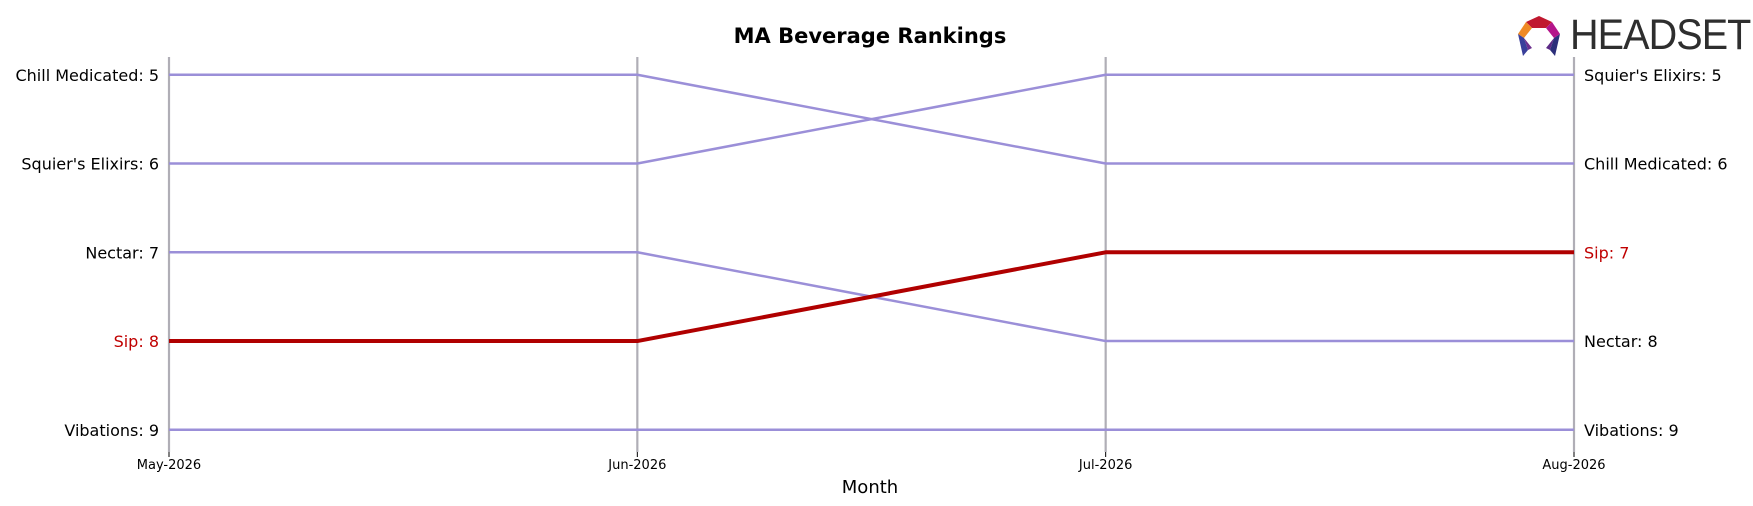 The width and height of the screenshot is (1753, 506). I want to click on x-tick-label: Aug-2026, so click(1573, 465).